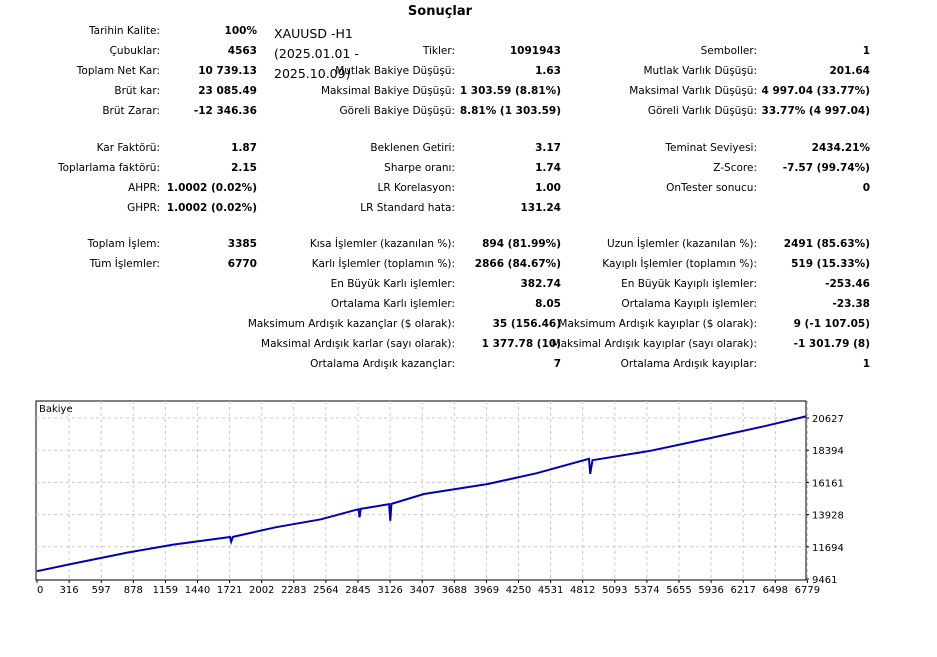 This screenshot has width=937, height=657. I want to click on stat-label: Ortalama Kayıplı işlemler:, so click(689, 304).